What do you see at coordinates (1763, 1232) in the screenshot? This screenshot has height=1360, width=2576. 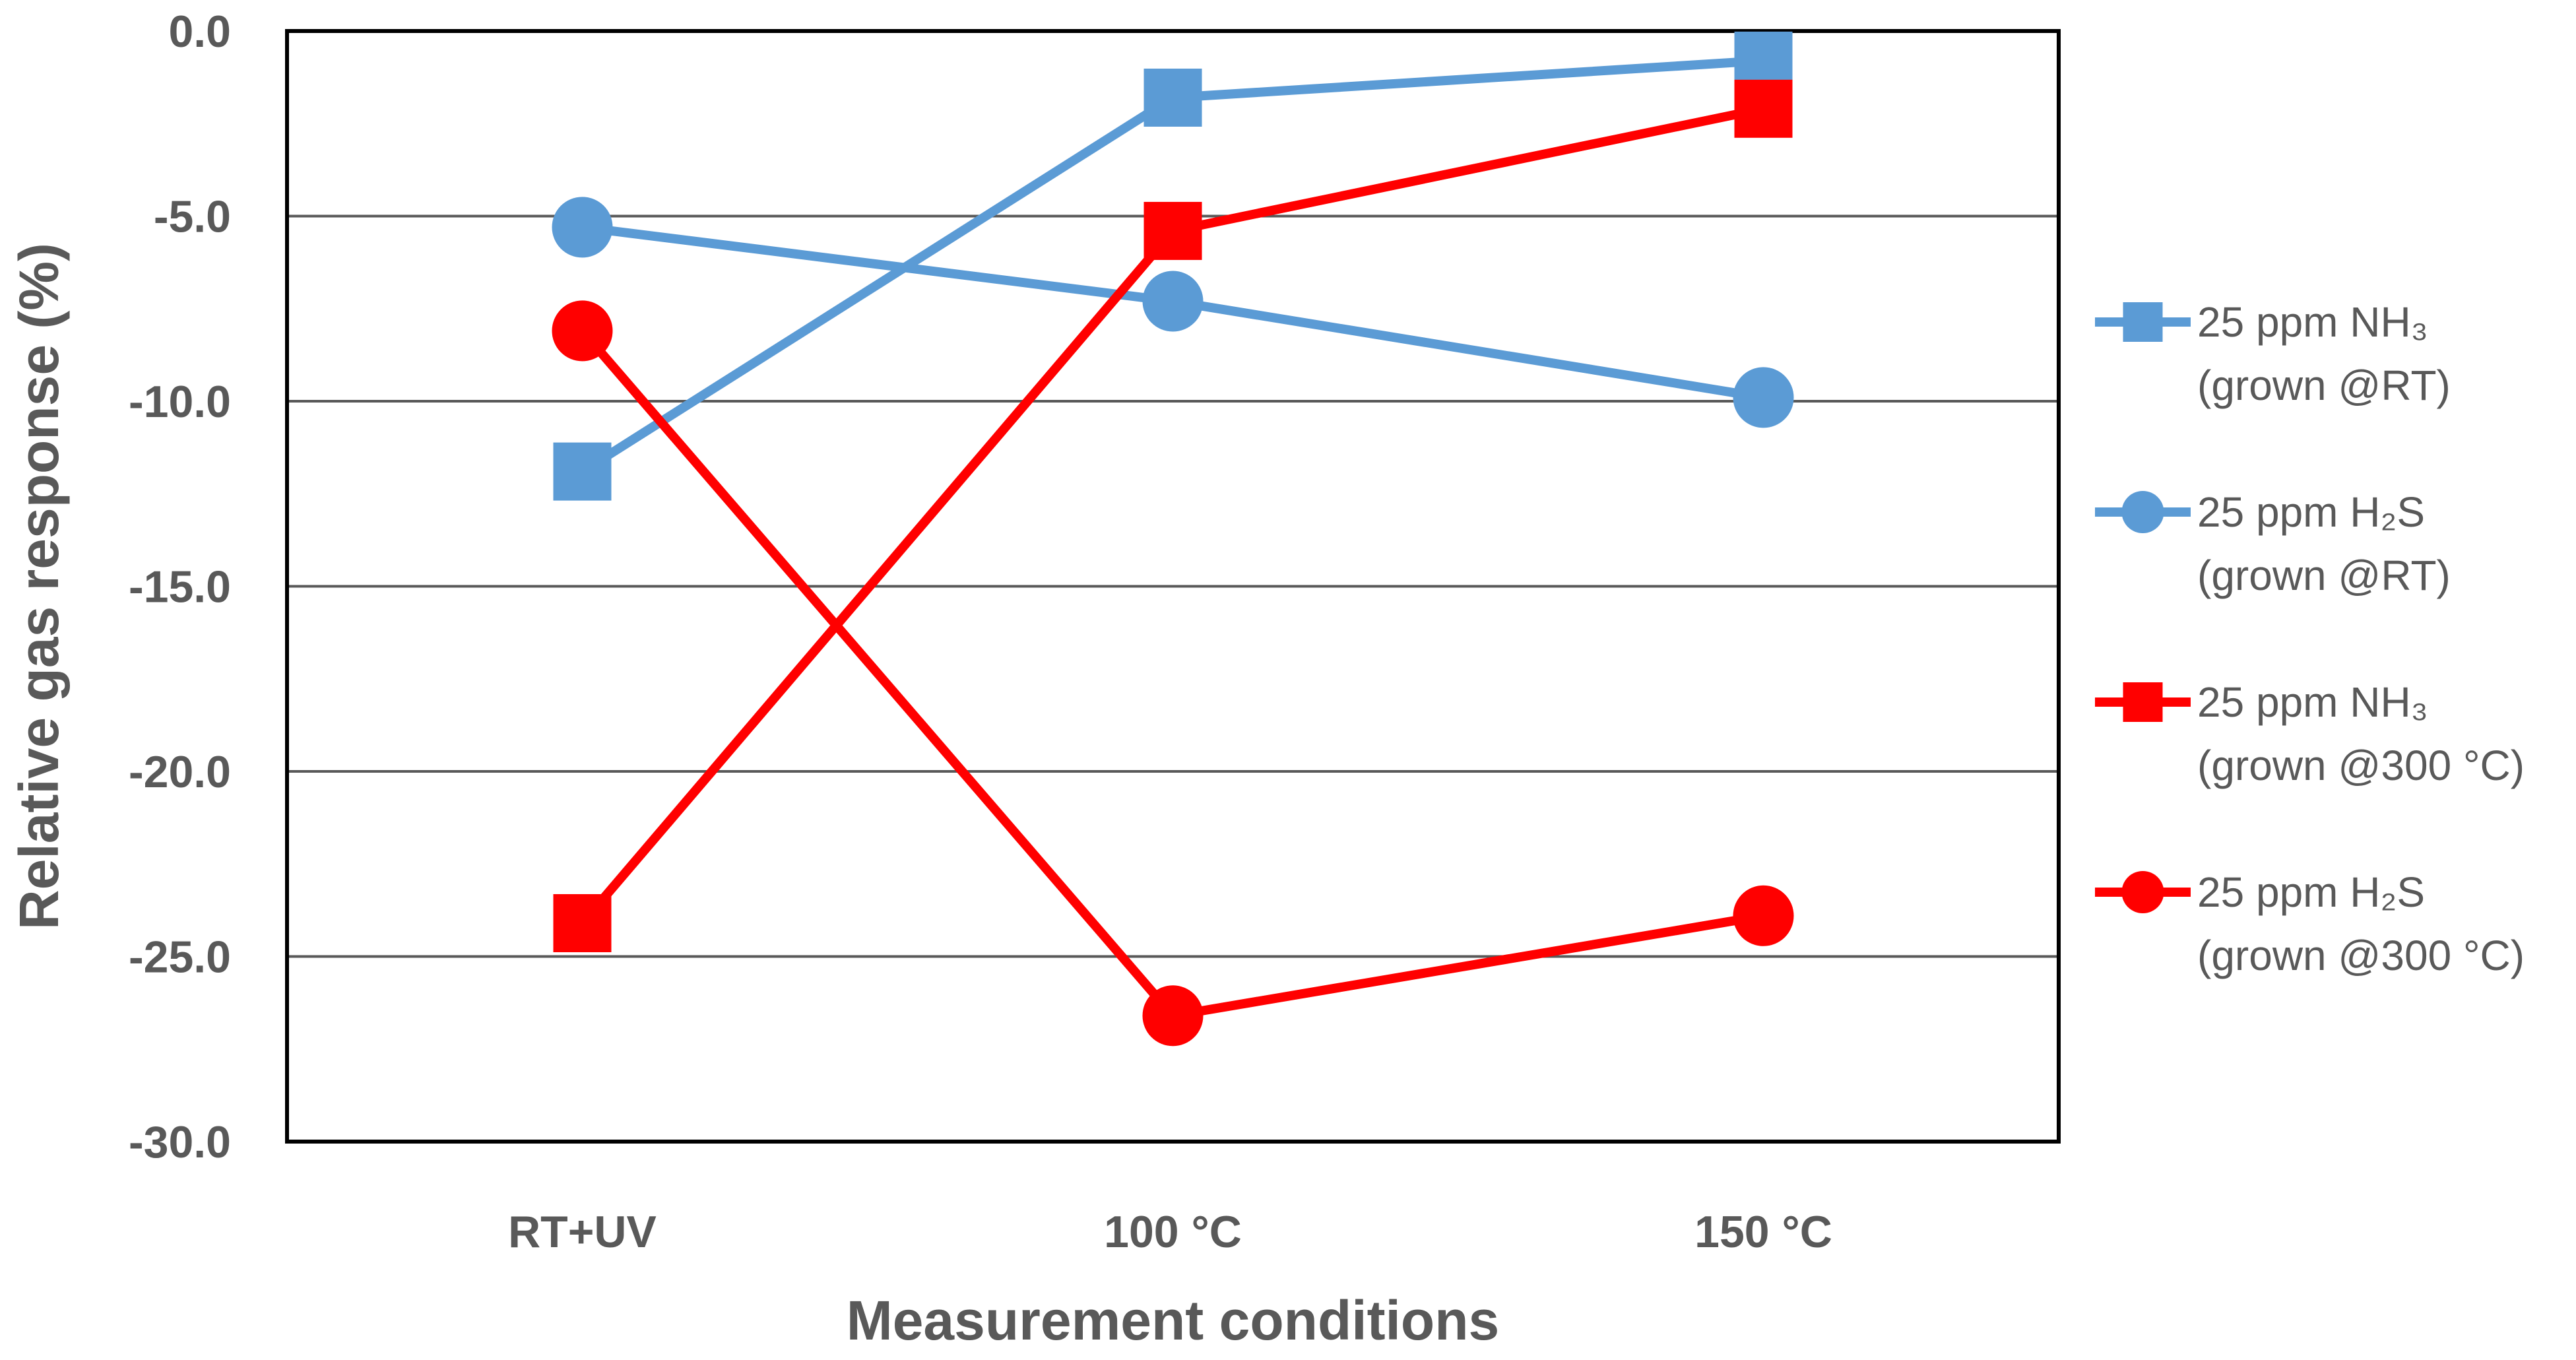 I see `x-tick-label: 150 °C` at bounding box center [1763, 1232].